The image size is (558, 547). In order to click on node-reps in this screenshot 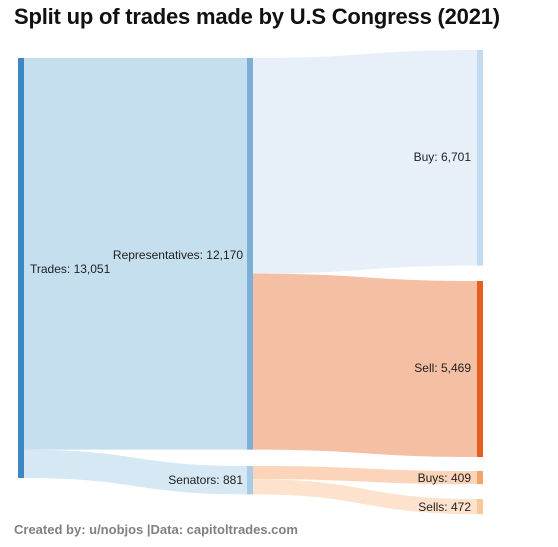, I will do `click(250, 254)`.